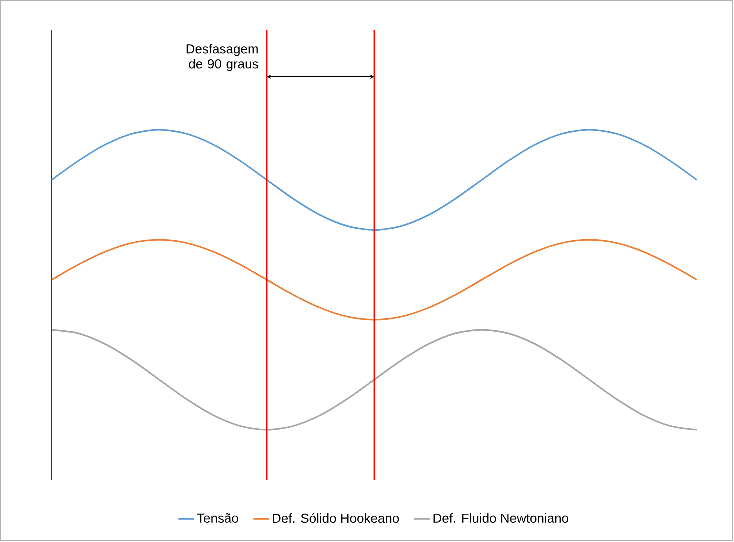 The height and width of the screenshot is (542, 734). What do you see at coordinates (336, 518) in the screenshot?
I see `legend-label: Def. Sólido Hookeano` at bounding box center [336, 518].